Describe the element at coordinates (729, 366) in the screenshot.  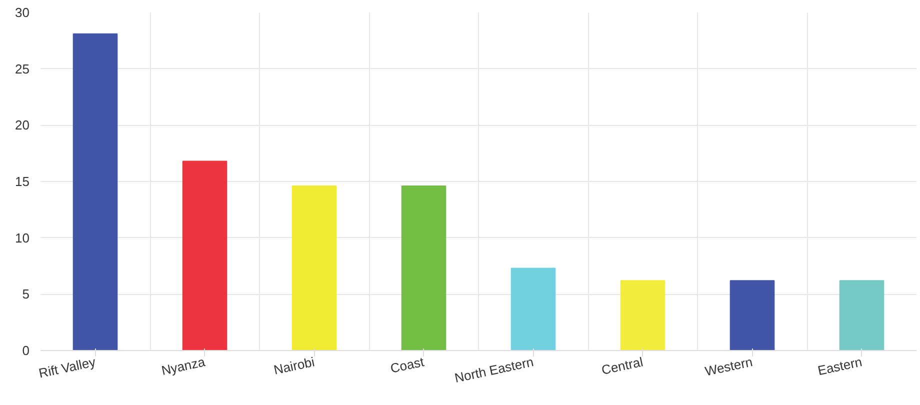
I see `x-tick-label: Western` at that location.